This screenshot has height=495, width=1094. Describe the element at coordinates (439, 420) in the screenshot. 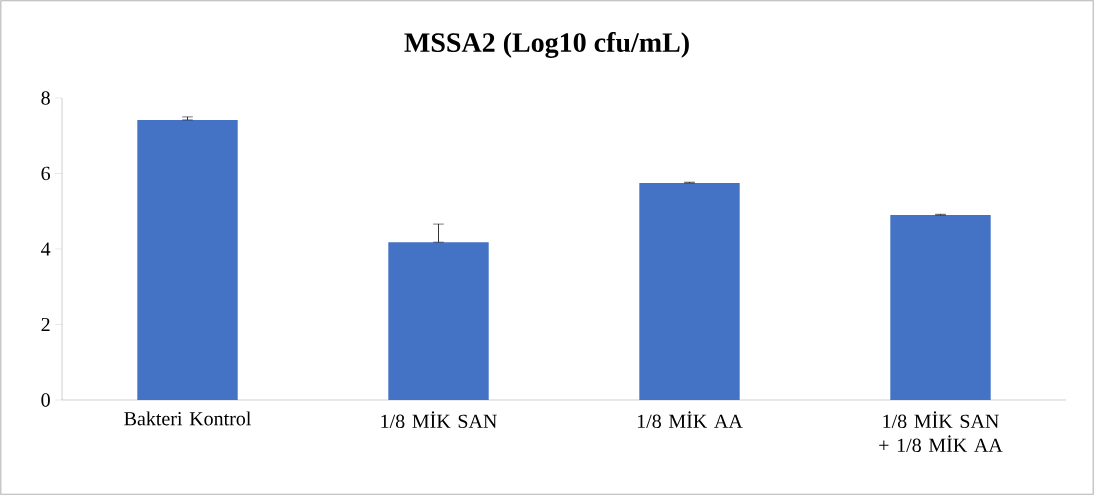

I see `x-tick-label: 1/8 MİK SAN` at that location.